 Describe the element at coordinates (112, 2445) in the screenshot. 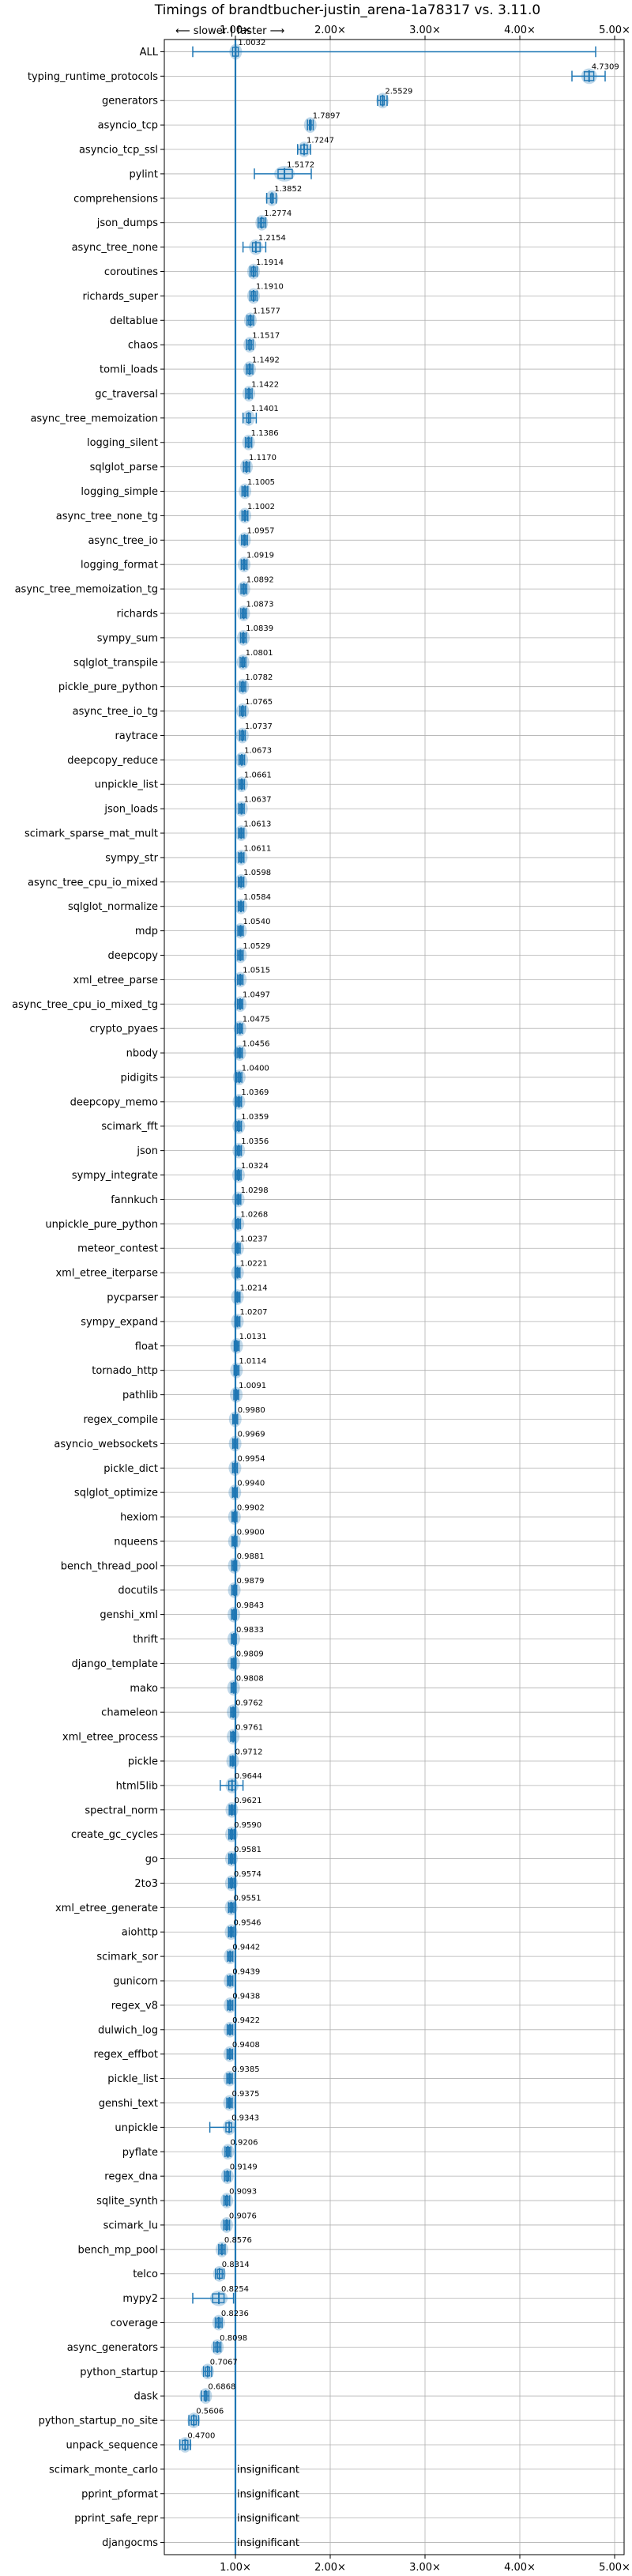

I see `category-label: unpack_sequence` at that location.